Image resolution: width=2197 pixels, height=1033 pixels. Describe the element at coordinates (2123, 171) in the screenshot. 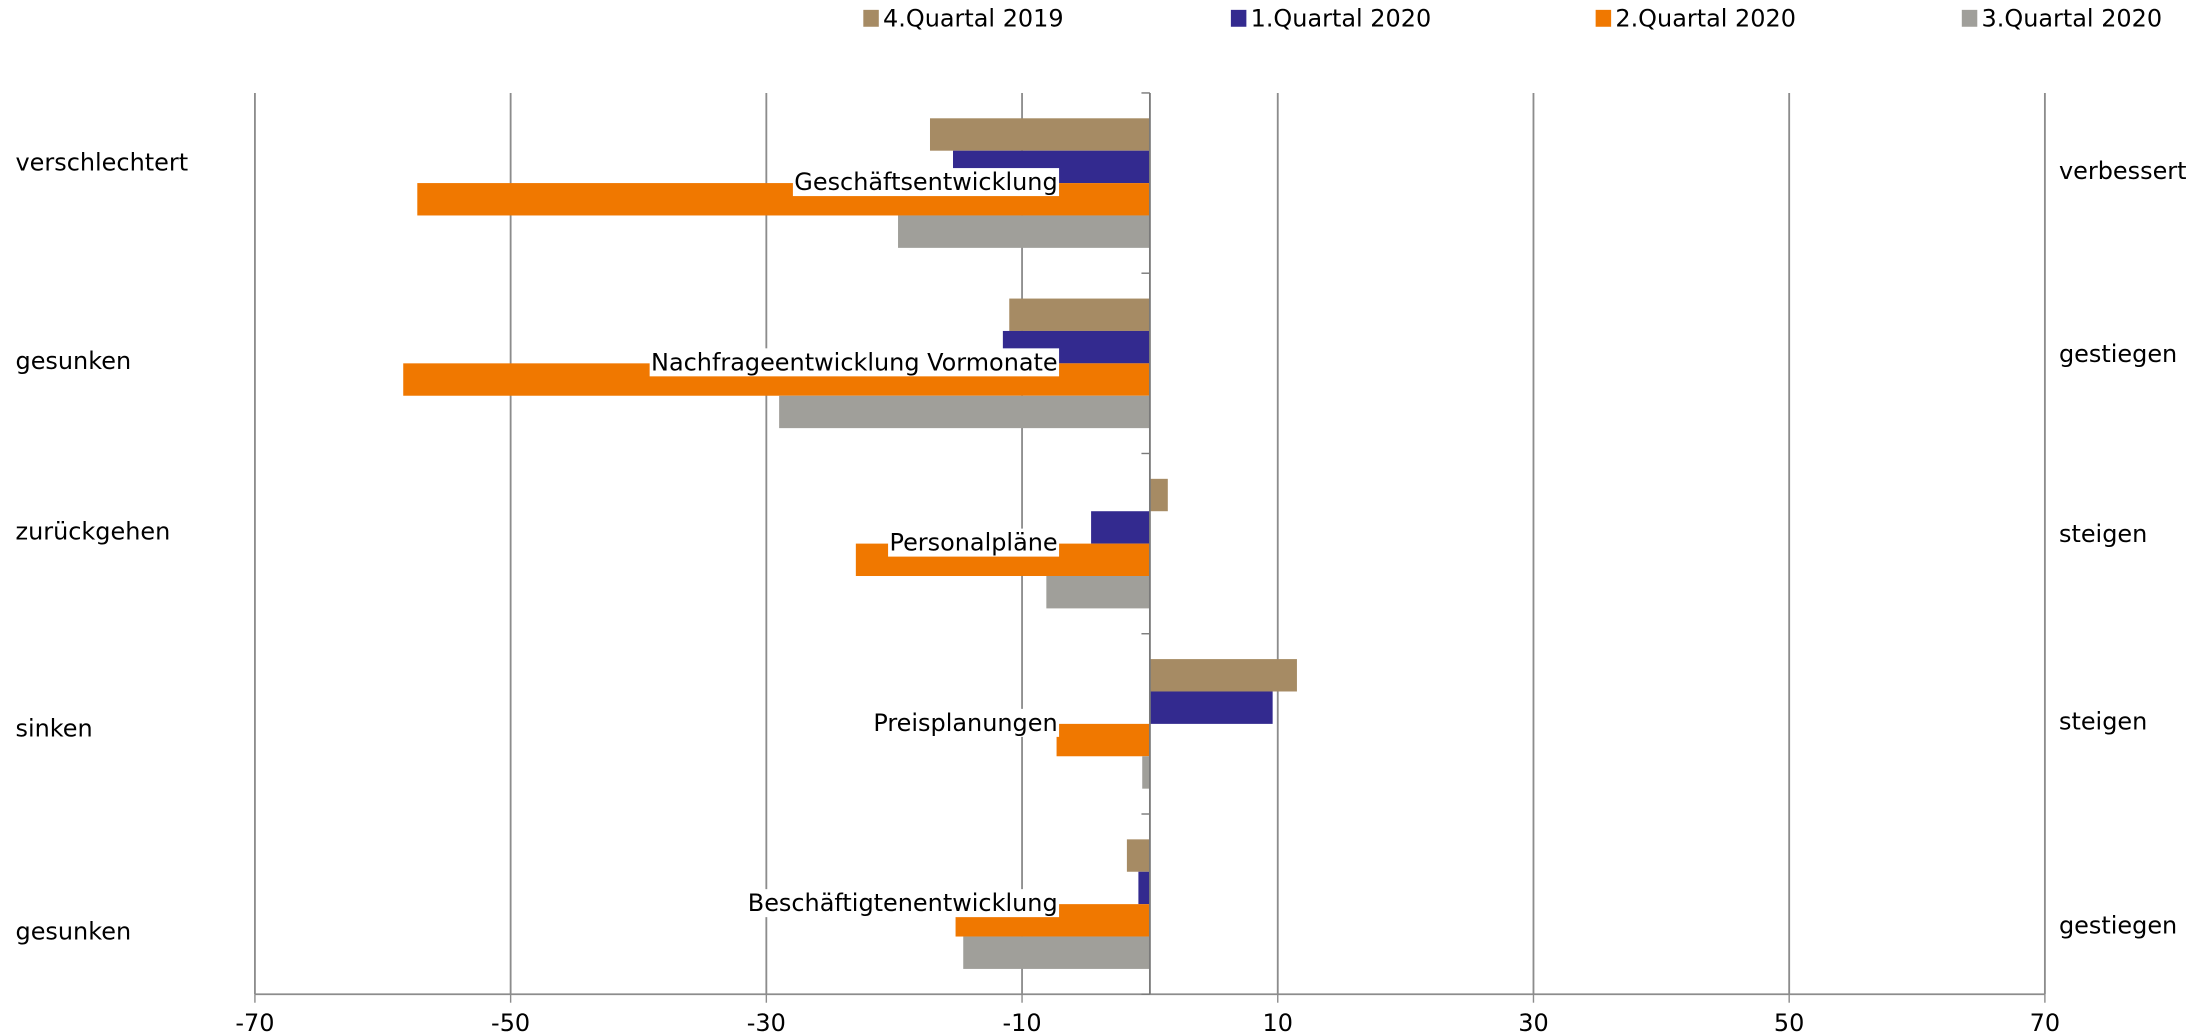

I see `right-label: verbessert` at that location.